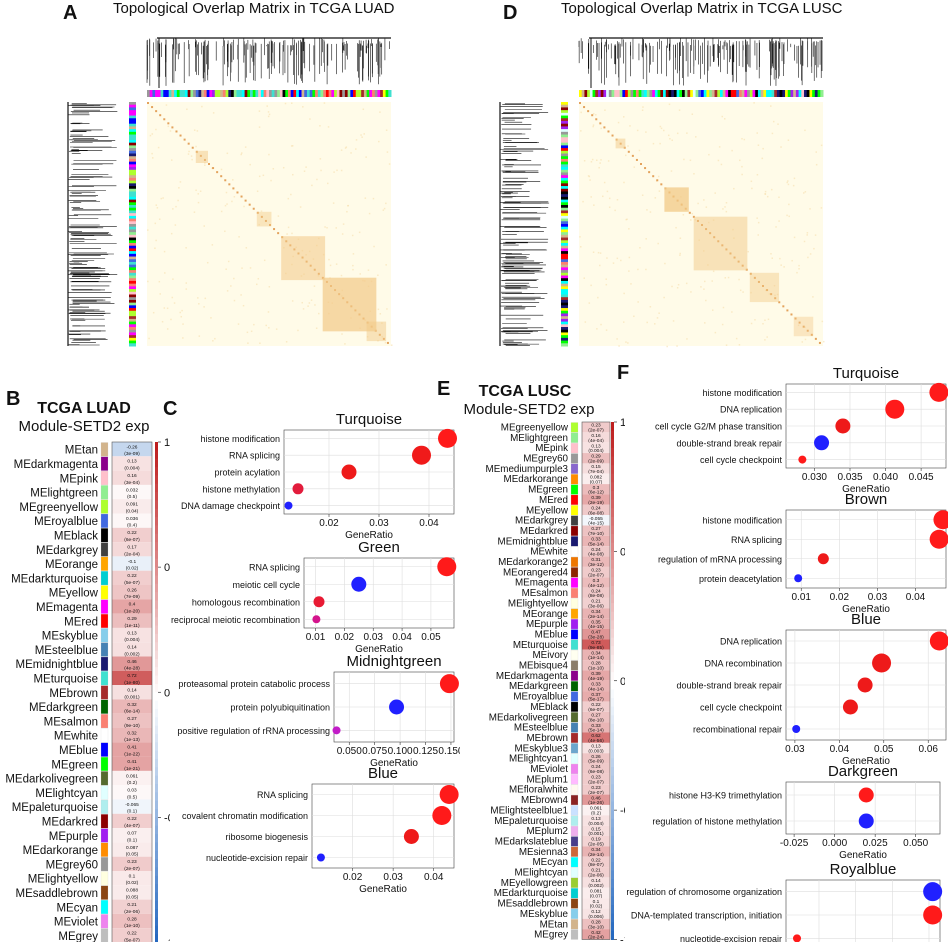  Describe the element at coordinates (866, 609) in the screenshot. I see `x-axis-label: GeneRatio` at that location.